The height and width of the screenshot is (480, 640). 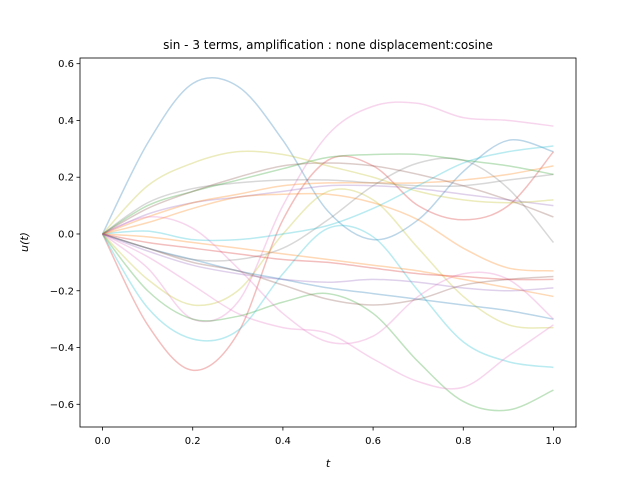 I want to click on x-tick-label: 0.4, so click(x=283, y=441).